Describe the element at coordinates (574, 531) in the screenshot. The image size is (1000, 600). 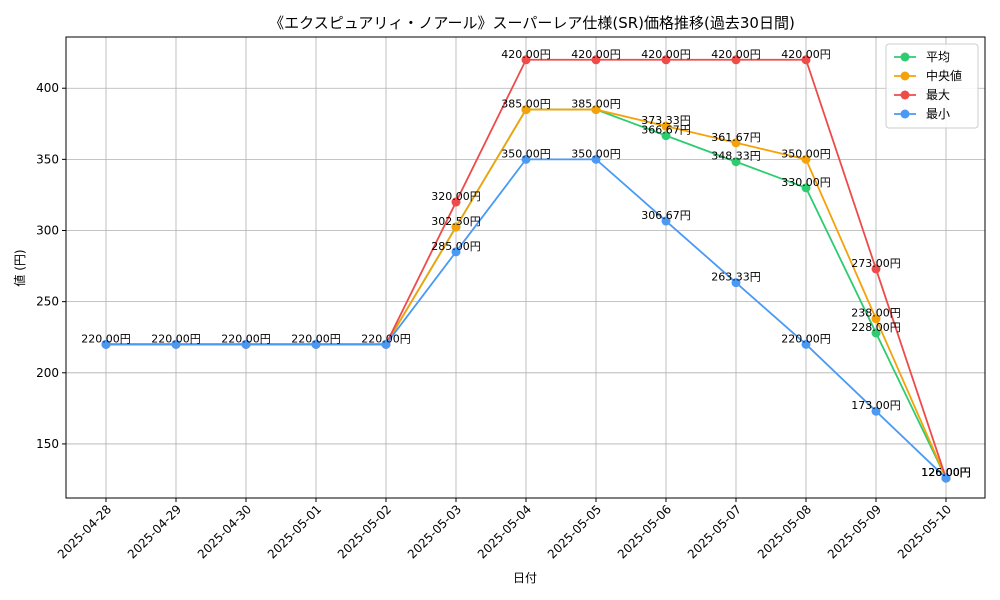
I see `x-tick-label: 2025-05-05` at that location.